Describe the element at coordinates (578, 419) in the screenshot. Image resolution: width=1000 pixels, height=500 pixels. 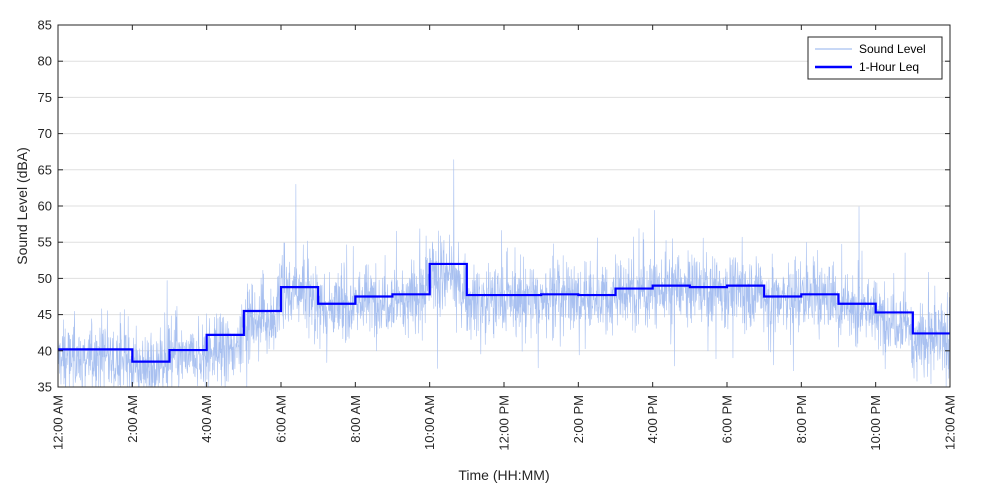
I see `x-tick-label-14: 2:00 PM` at that location.